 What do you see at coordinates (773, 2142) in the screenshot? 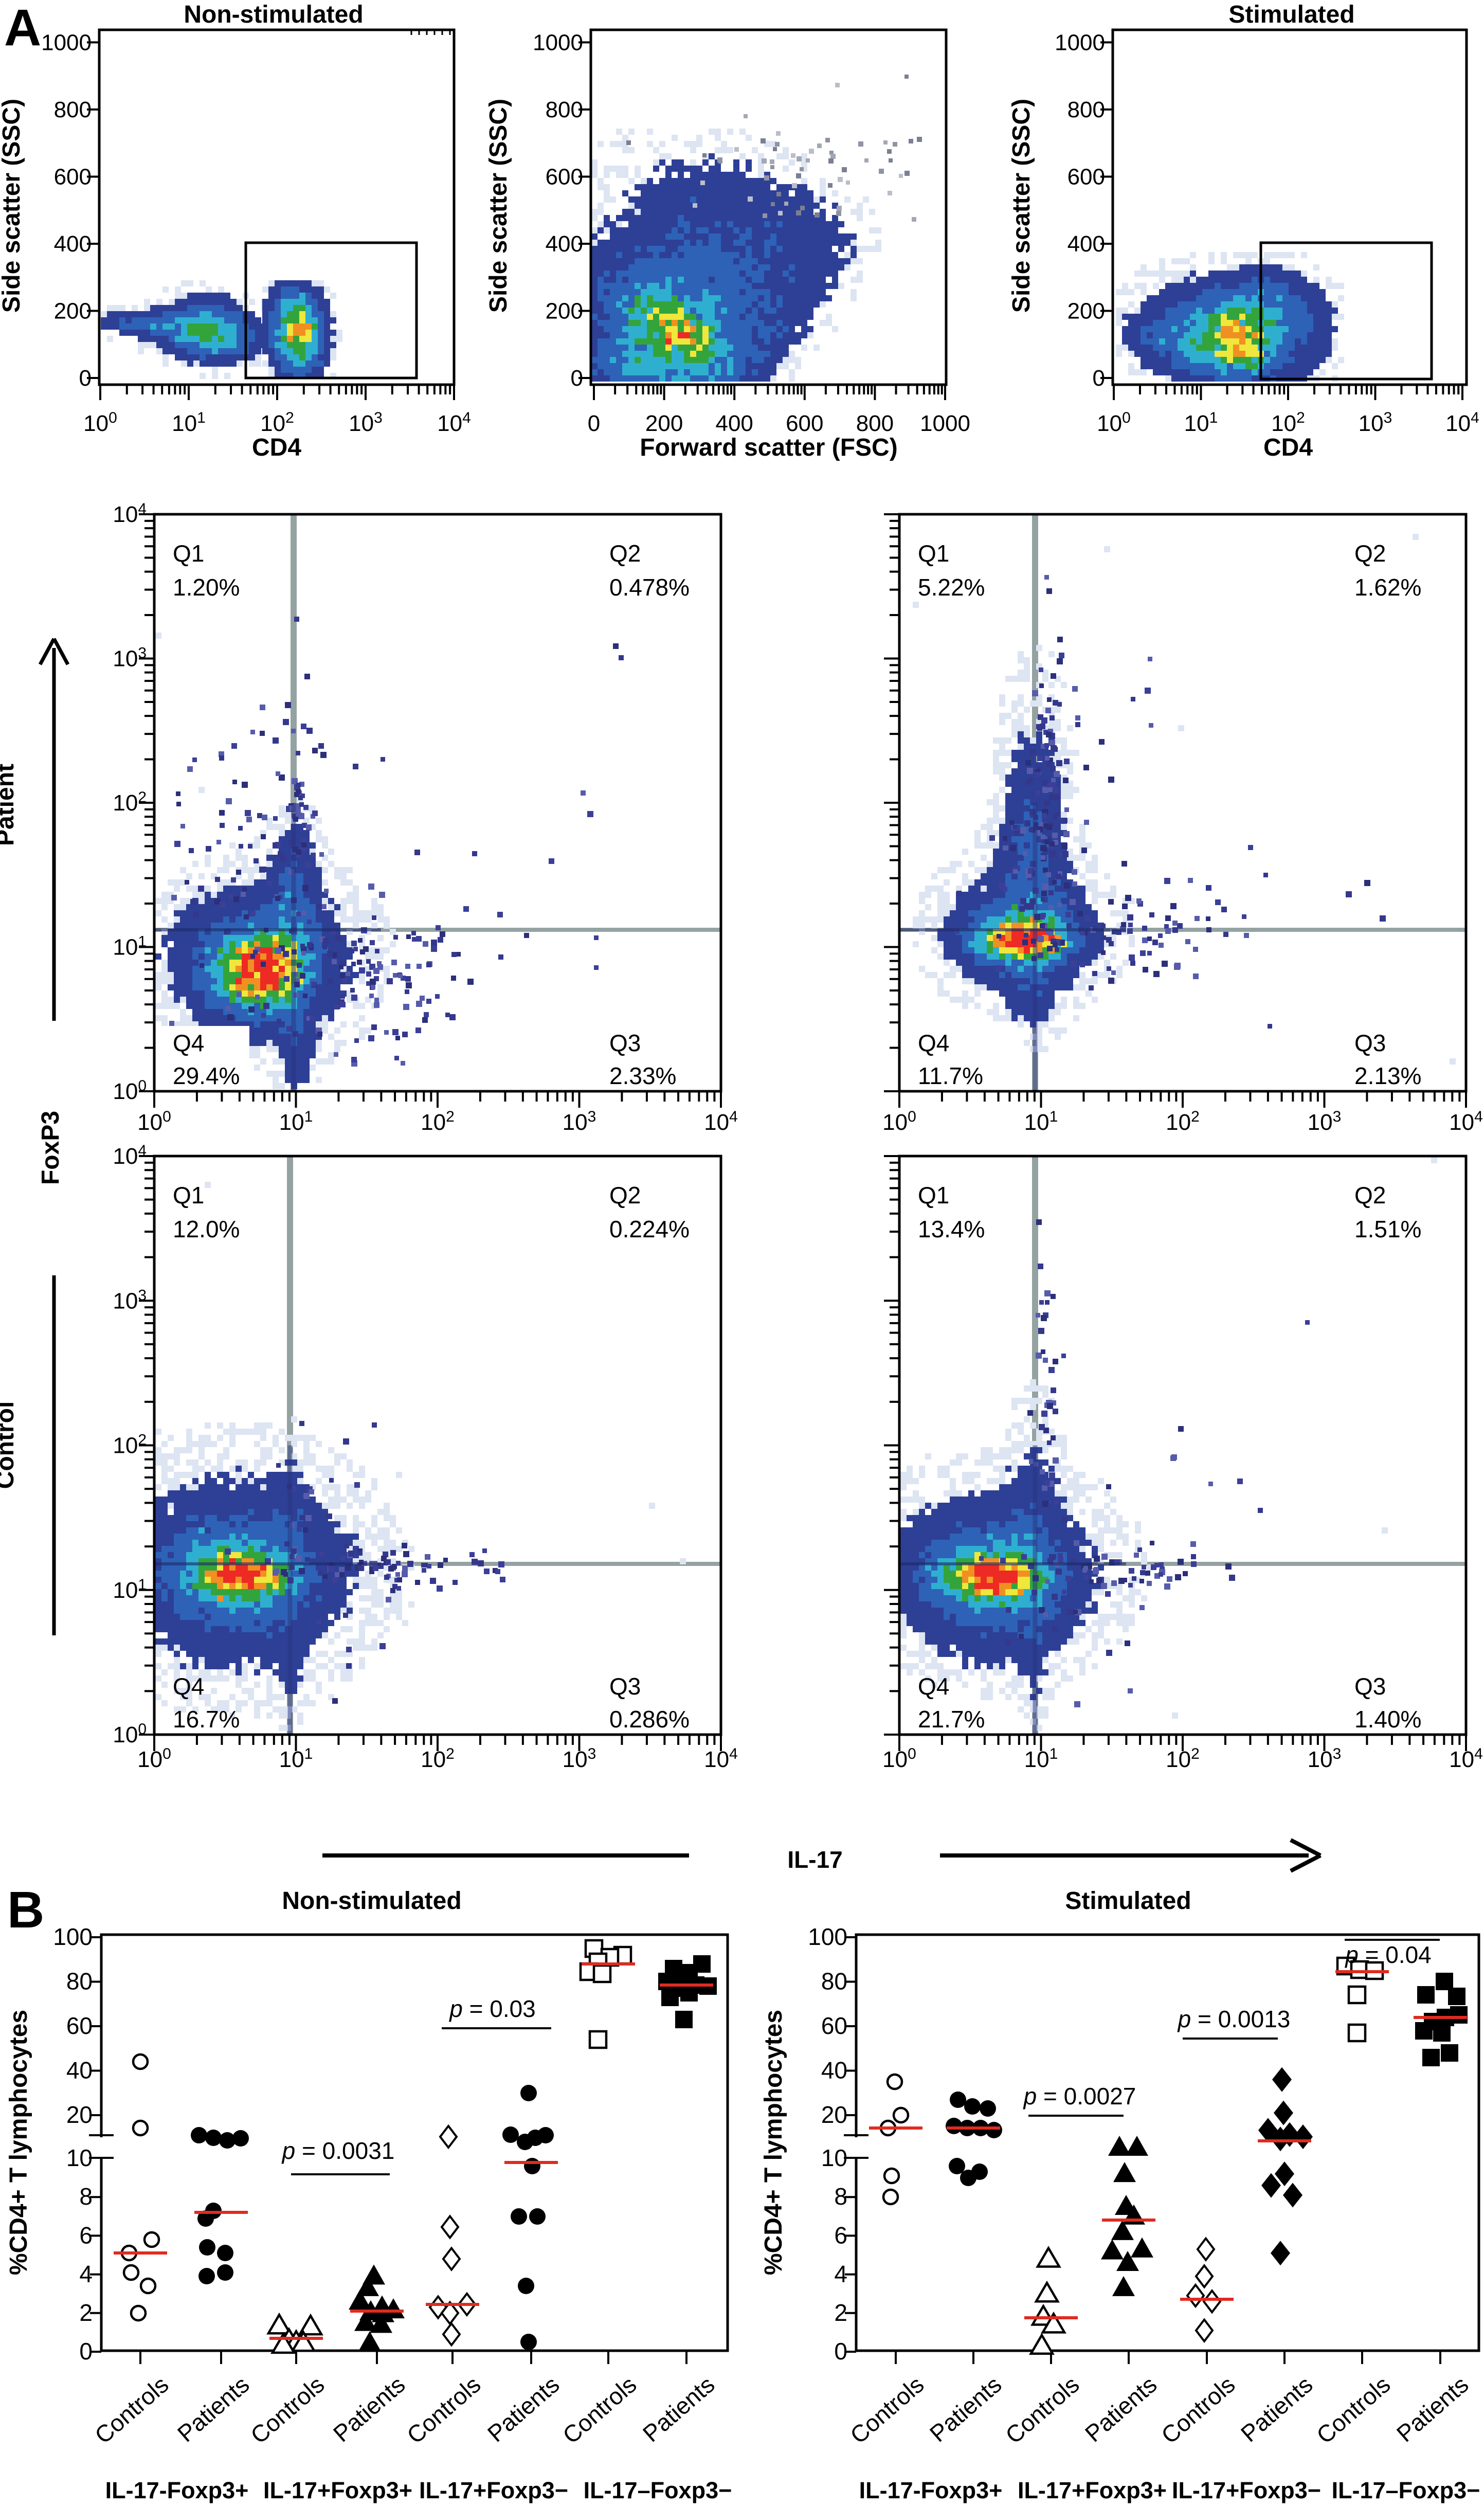
I see `svg-text: %CD4+ T lymphocytes` at bounding box center [773, 2142].